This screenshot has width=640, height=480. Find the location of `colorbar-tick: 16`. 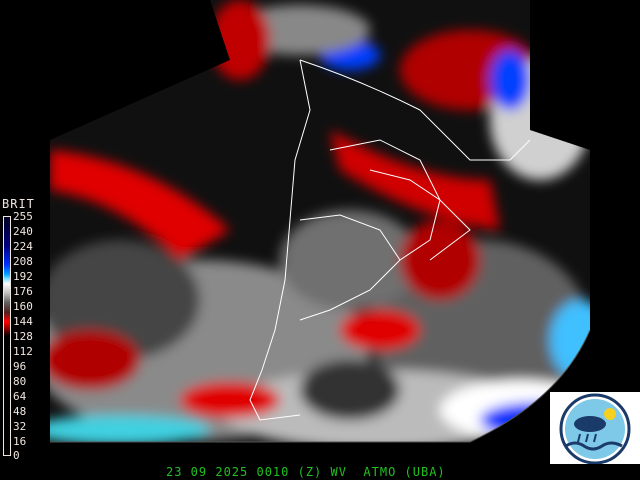

colorbar-tick: 16 is located at coordinates (20, 441).